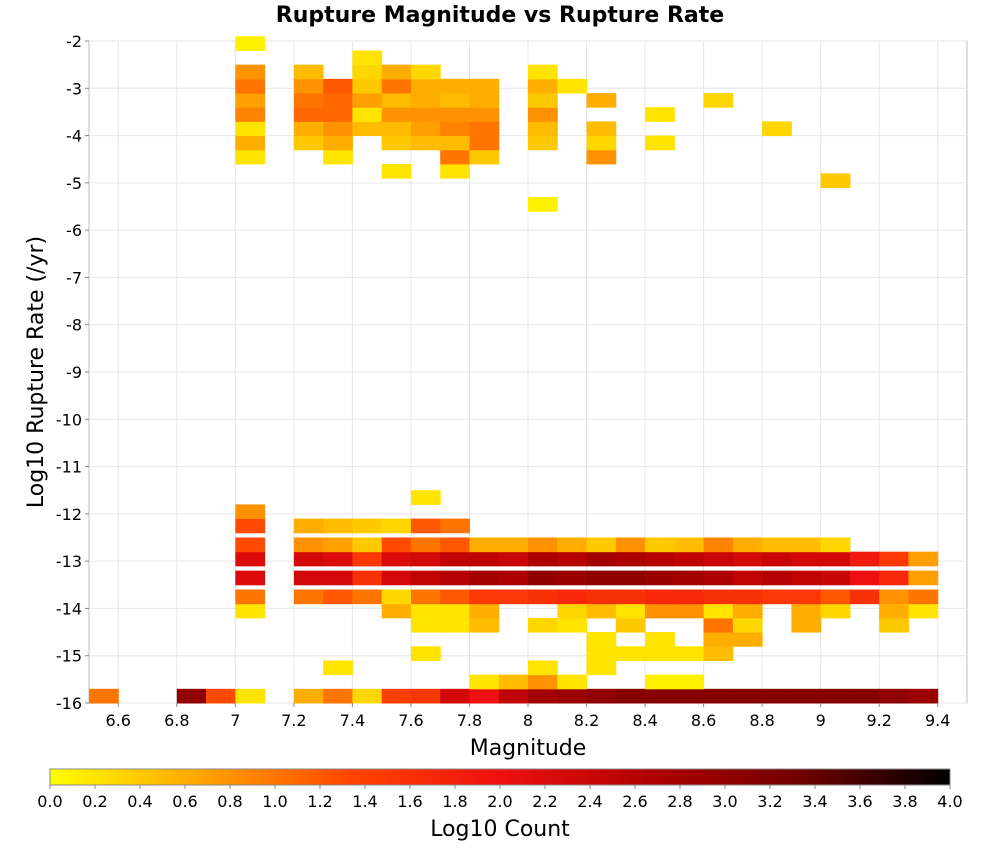  I want to click on colorbar-tick-label: 0.0, so click(49, 801).